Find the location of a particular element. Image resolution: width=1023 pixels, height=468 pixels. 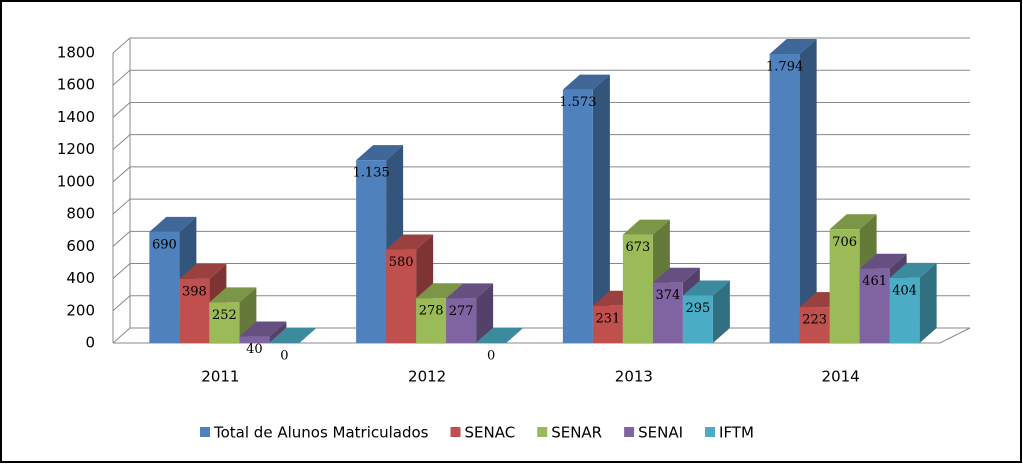

y-tick-label: 1600 is located at coordinates (76, 85).